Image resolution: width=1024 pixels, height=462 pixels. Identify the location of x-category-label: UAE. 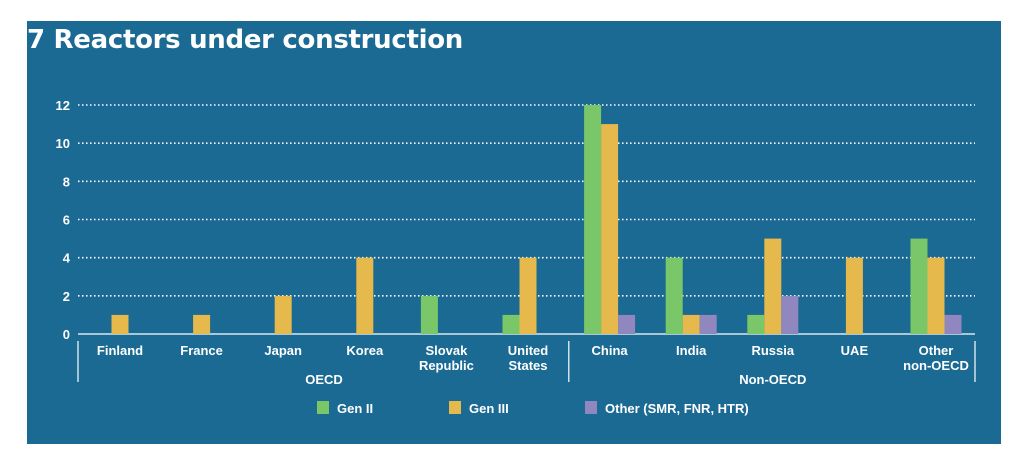
(855, 350).